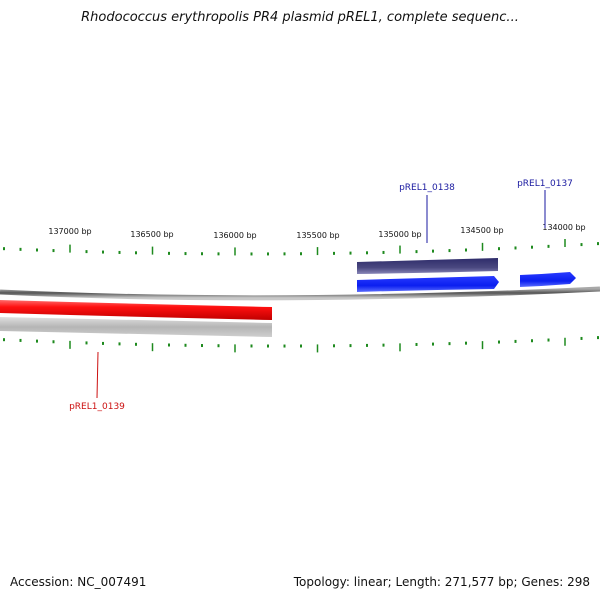 Image resolution: width=600 pixels, height=600 pixels. Describe the element at coordinates (69, 231) in the screenshot. I see `ruler-label: 137000 bp` at that location.